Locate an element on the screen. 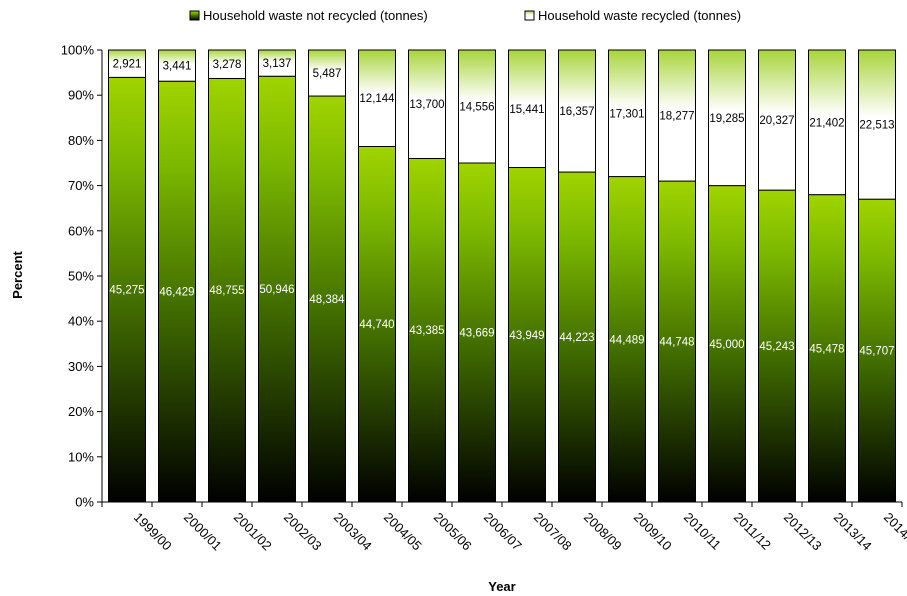  data-label-not-recycled: 48,384 is located at coordinates (327, 300).